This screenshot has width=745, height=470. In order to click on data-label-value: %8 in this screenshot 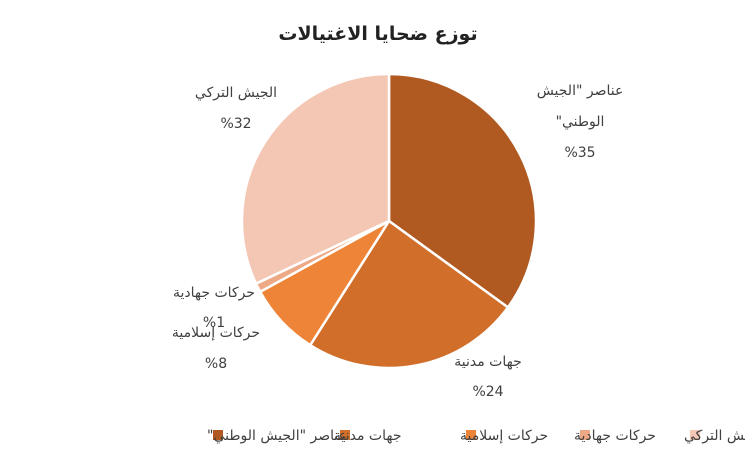, I will do `click(216, 364)`.